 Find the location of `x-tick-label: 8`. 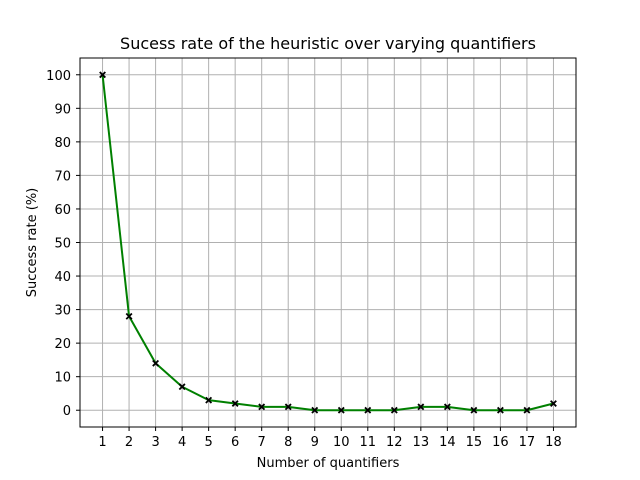

x-tick-label: 8 is located at coordinates (288, 442).